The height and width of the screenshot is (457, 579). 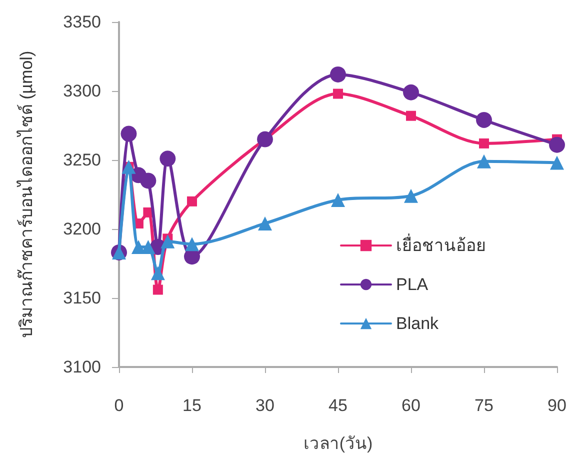 I want to click on x-tick-label: 75, so click(x=484, y=405).